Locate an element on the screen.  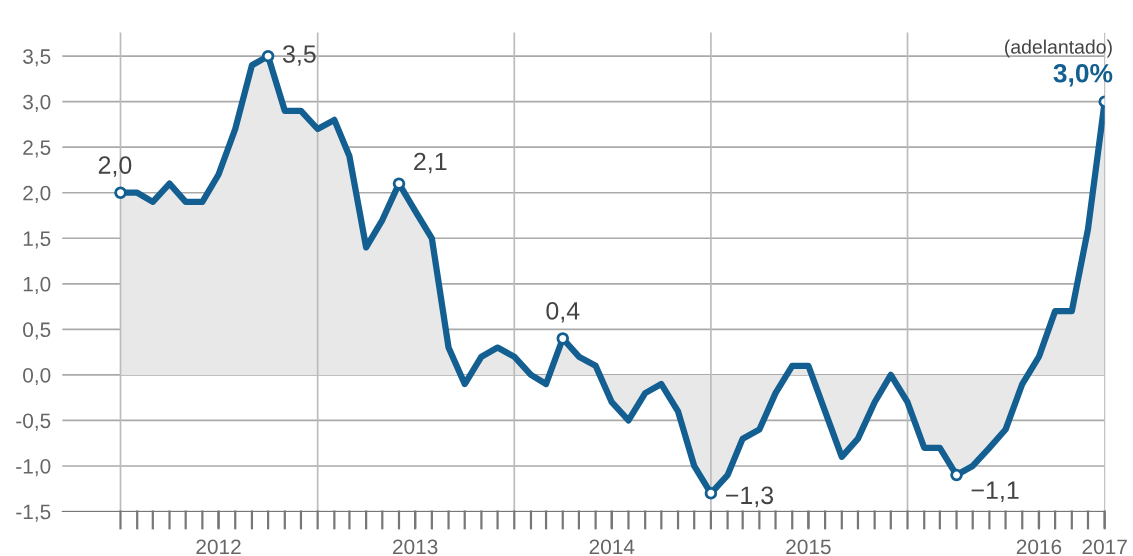
annotation: −1,1 is located at coordinates (995, 491).